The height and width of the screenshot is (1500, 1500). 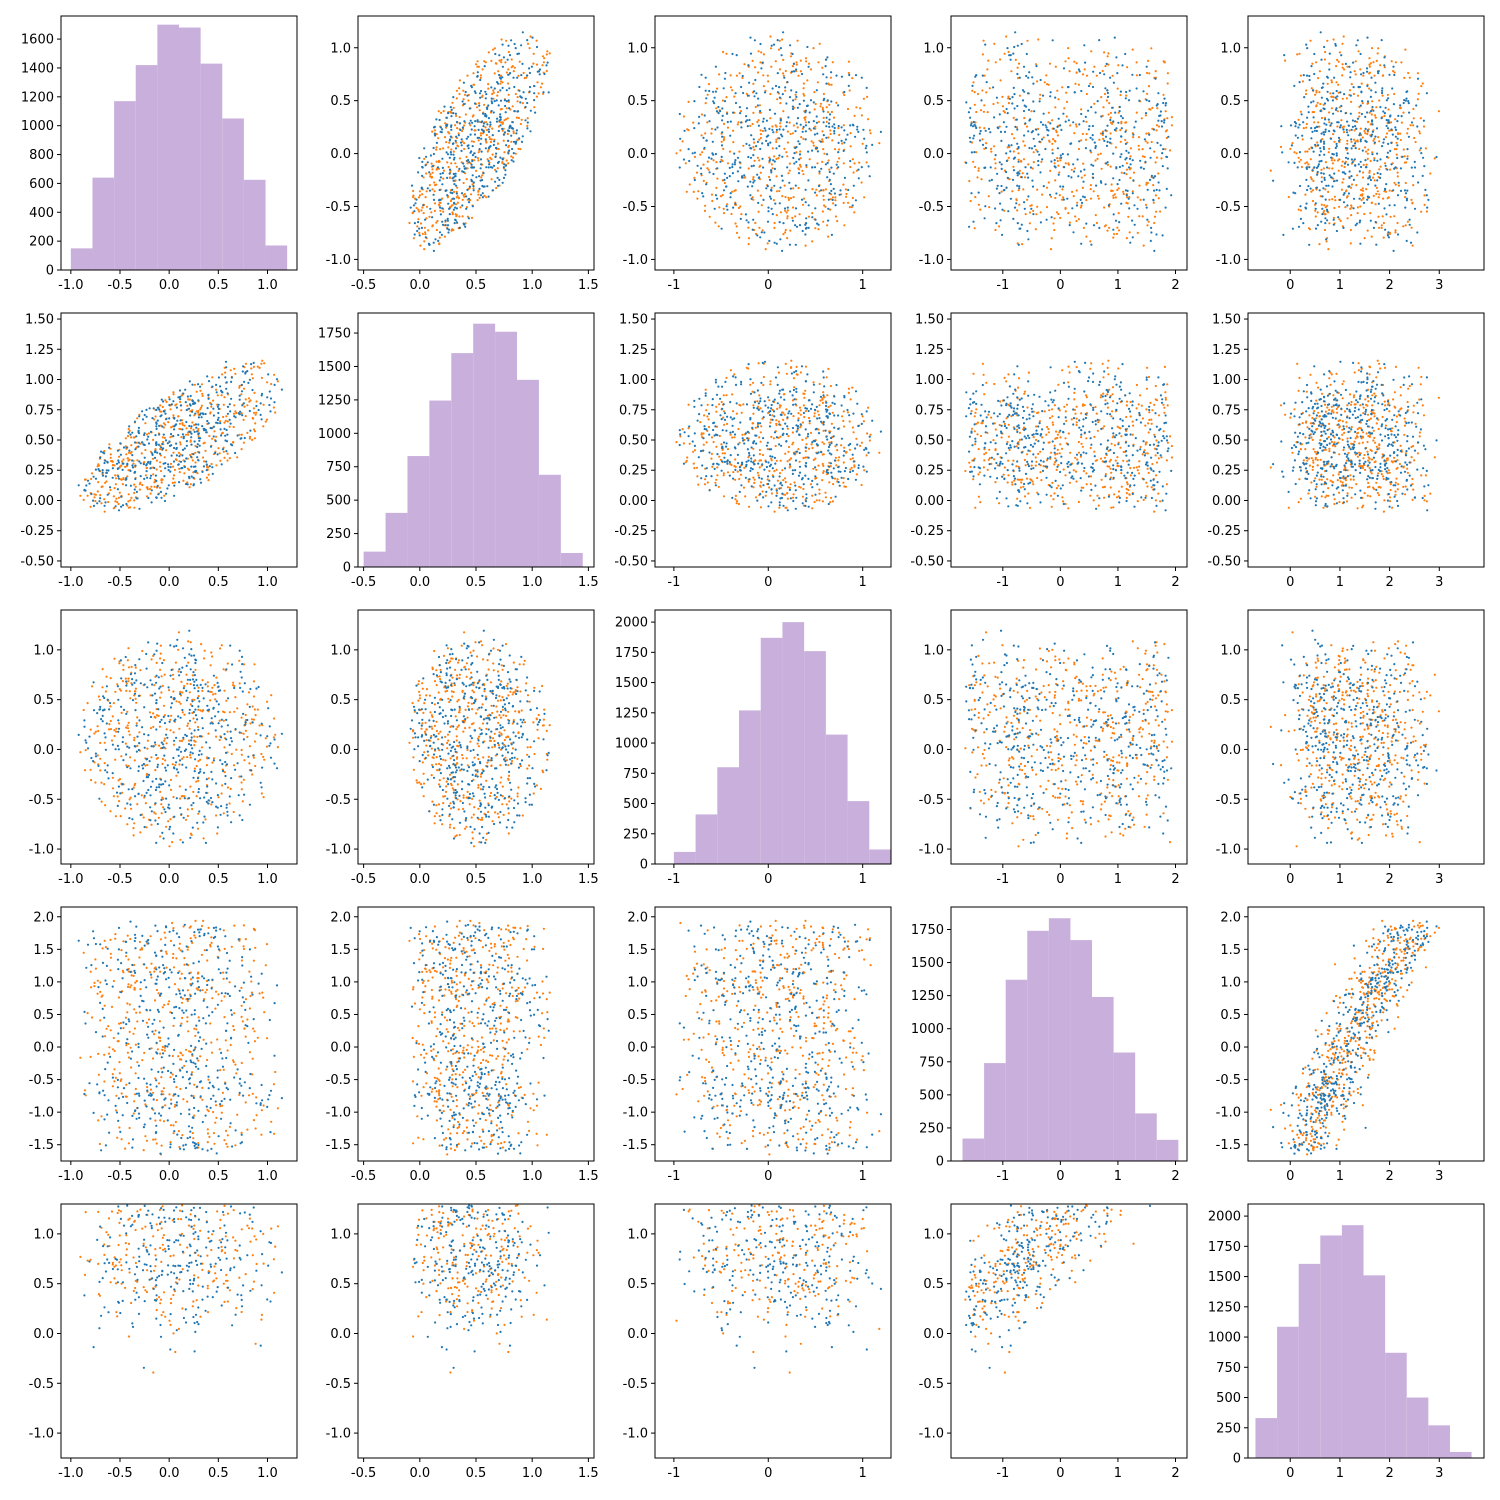 What do you see at coordinates (476, 285) in the screenshot?
I see `x-tick-label: 0.5` at bounding box center [476, 285].